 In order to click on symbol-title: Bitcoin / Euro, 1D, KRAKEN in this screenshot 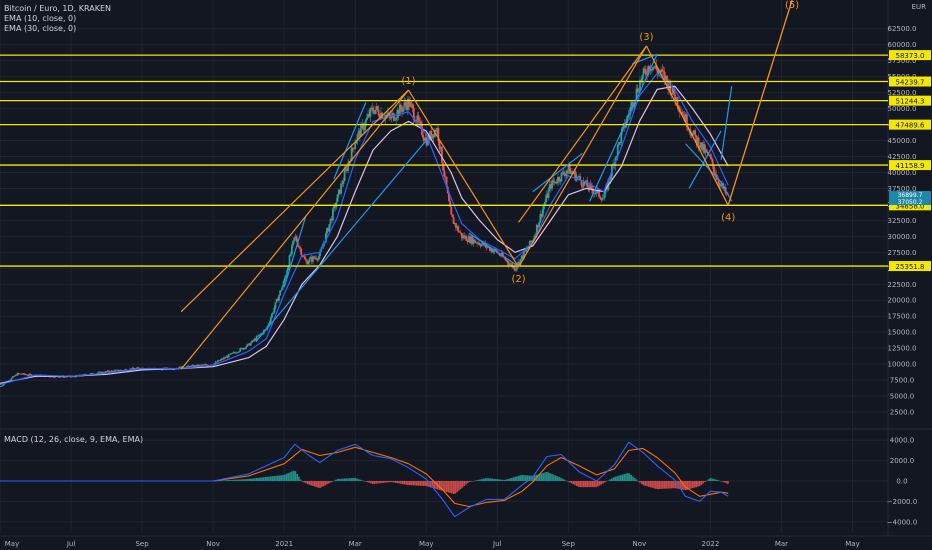, I will do `click(58, 8)`.